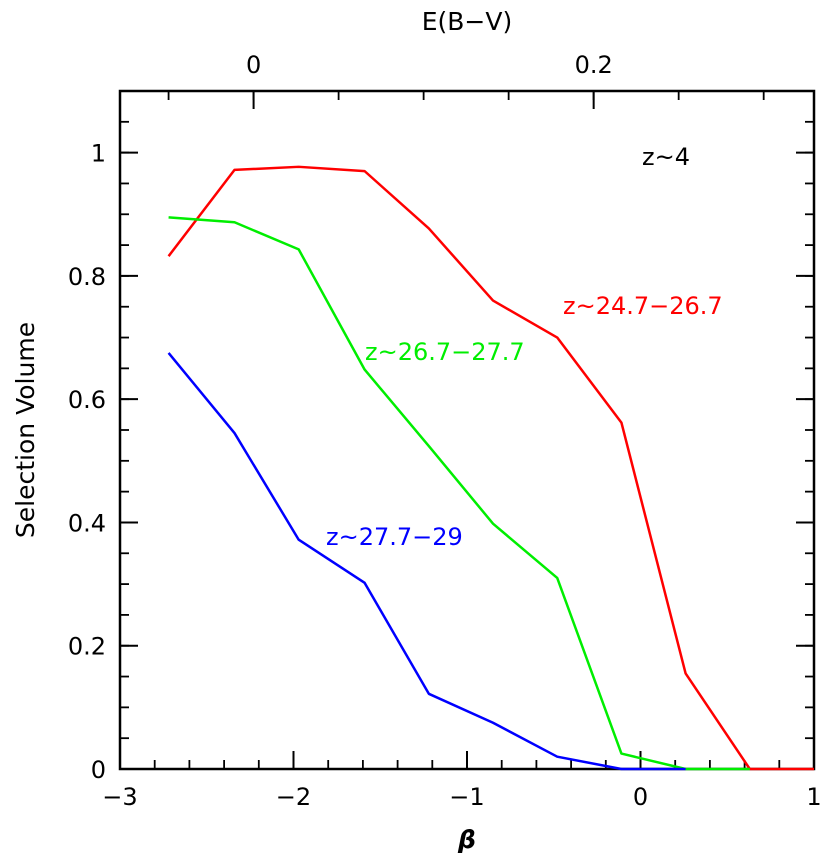 This screenshot has height=859, width=830. Describe the element at coordinates (119, 797) in the screenshot. I see `x-tick-label: −3` at that location.